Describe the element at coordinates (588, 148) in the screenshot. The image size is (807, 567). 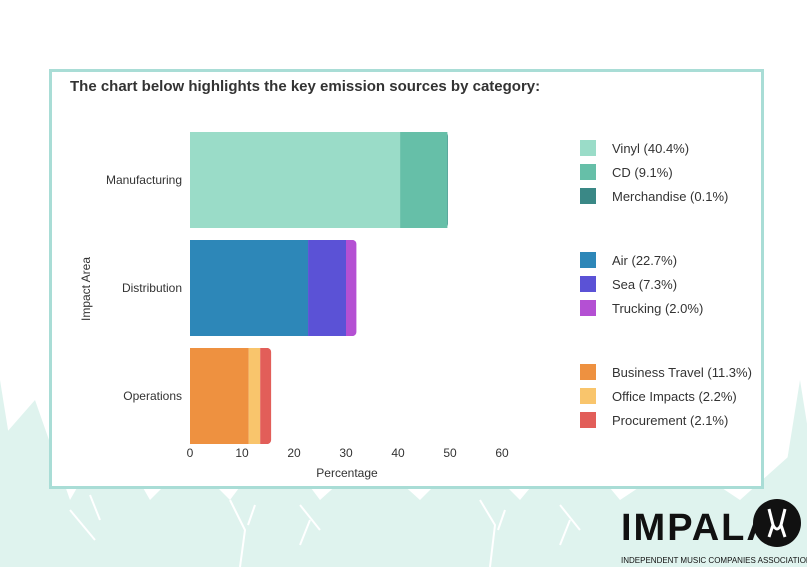
I see `legend-swatch-vinyl` at that location.